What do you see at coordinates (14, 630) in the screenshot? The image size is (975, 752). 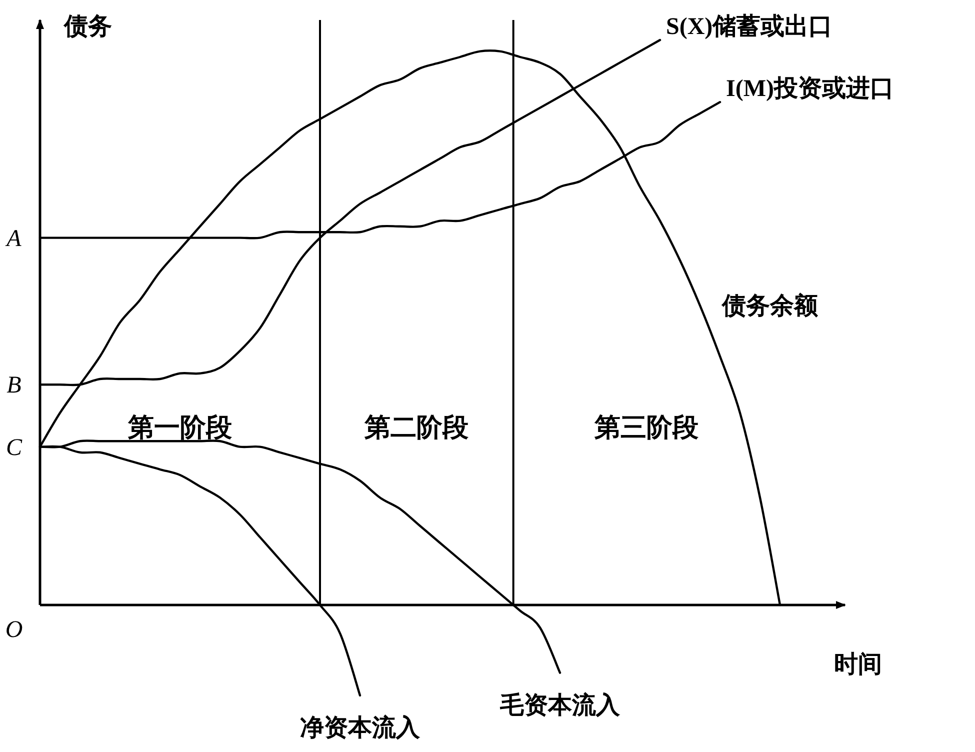 I see `axis-note: O` at bounding box center [14, 630].